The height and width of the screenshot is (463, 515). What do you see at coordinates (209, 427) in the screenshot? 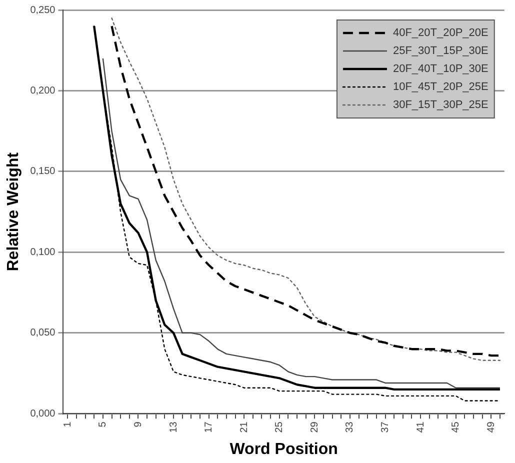
I see `x-tick-label: 17` at bounding box center [209, 427].